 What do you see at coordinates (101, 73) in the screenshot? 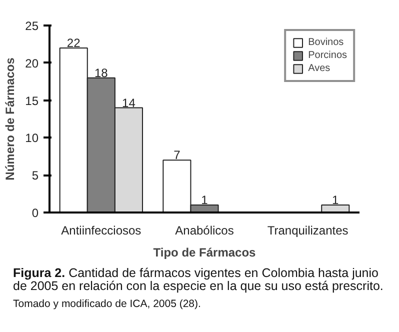
I see `data-label: 18` at bounding box center [101, 73].